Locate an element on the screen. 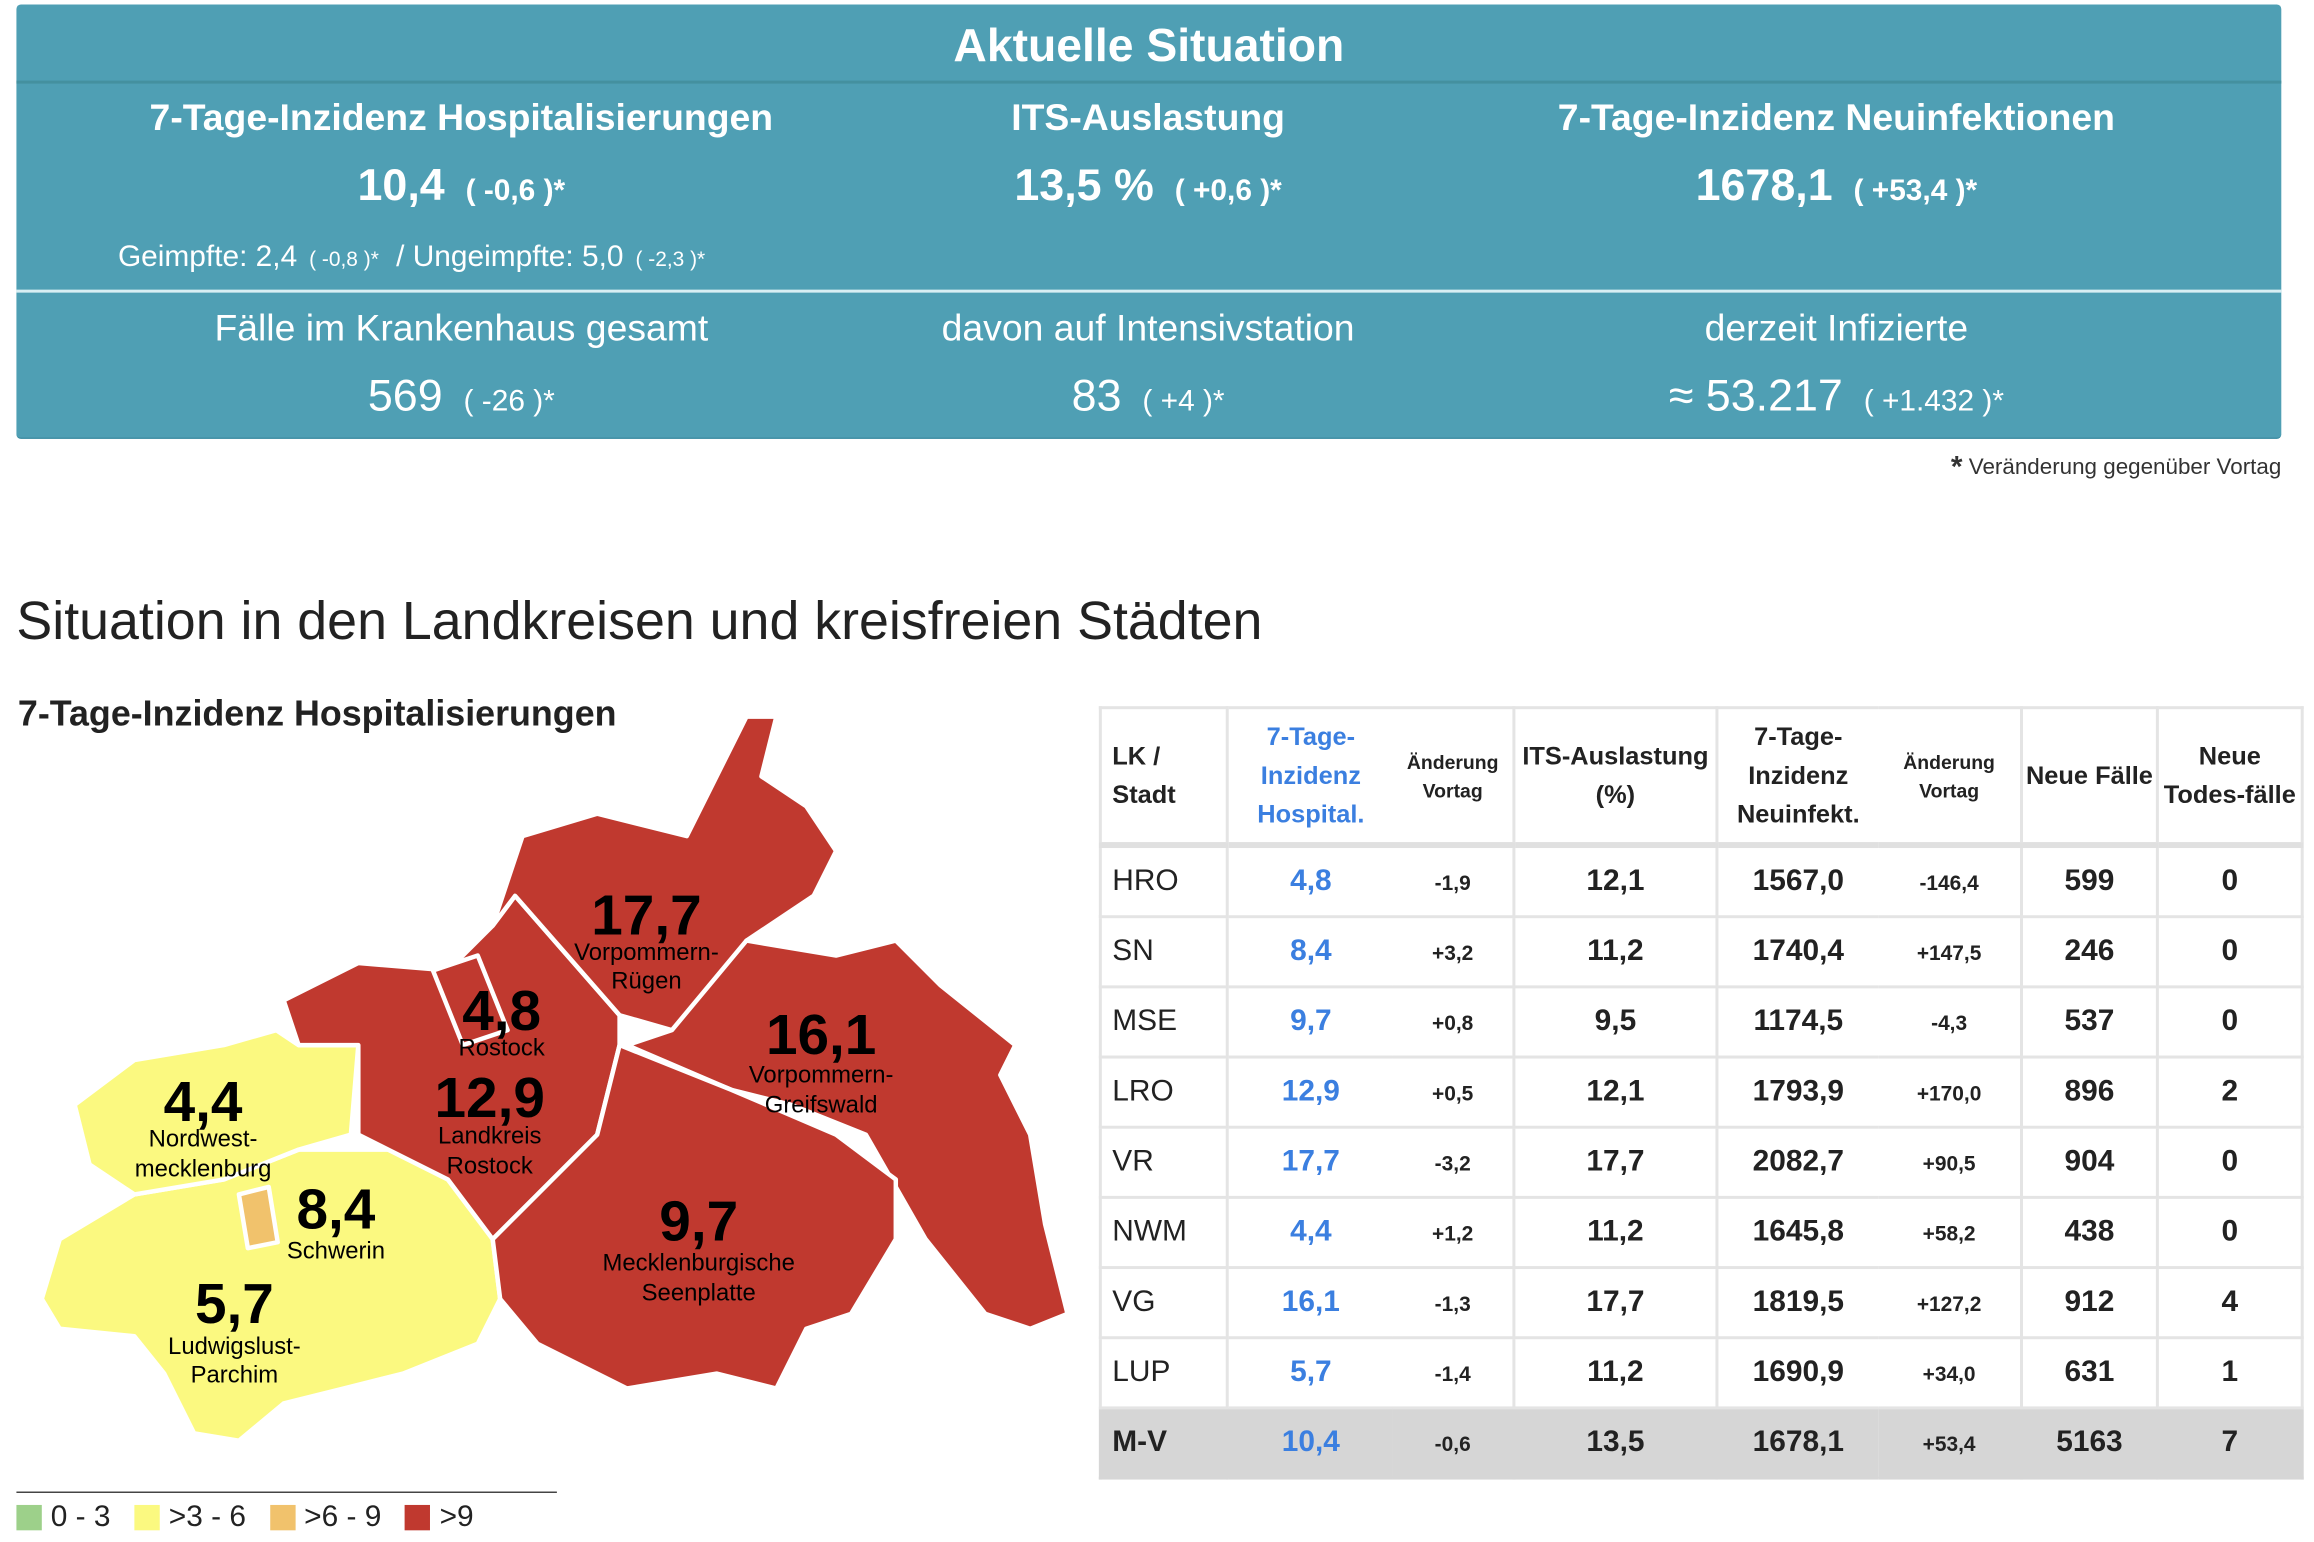  cell-new-deaths: 2 is located at coordinates (2229, 1092).